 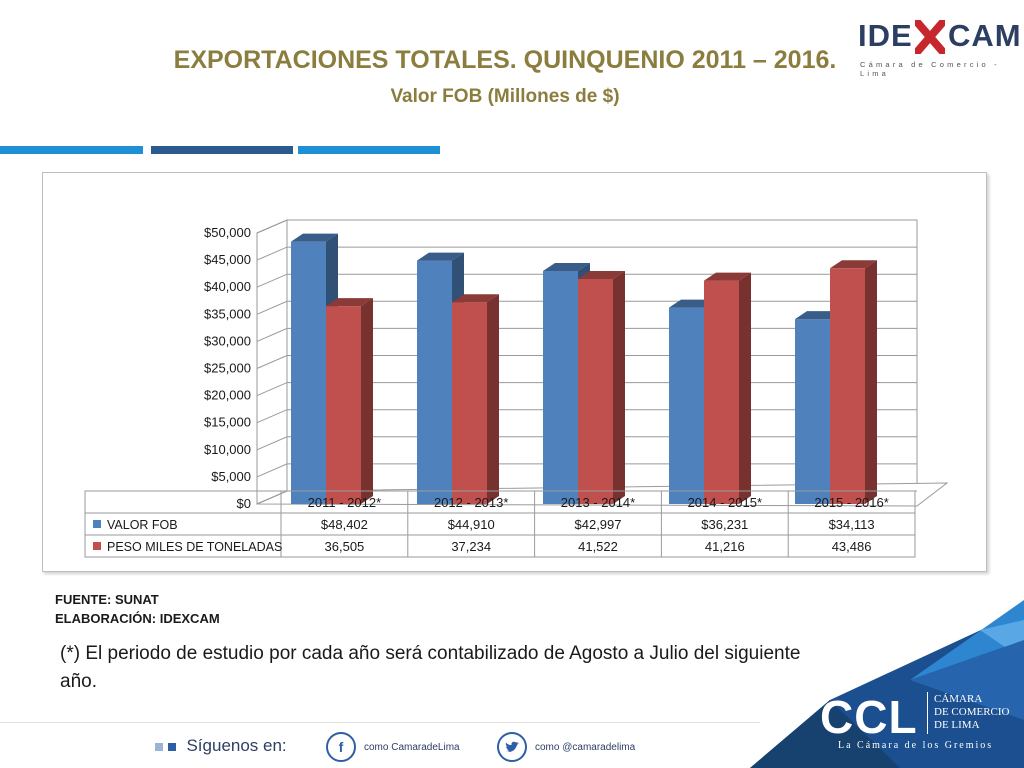 I want to click on facebook-link: f como CamaradeLima, so click(x=393, y=747).